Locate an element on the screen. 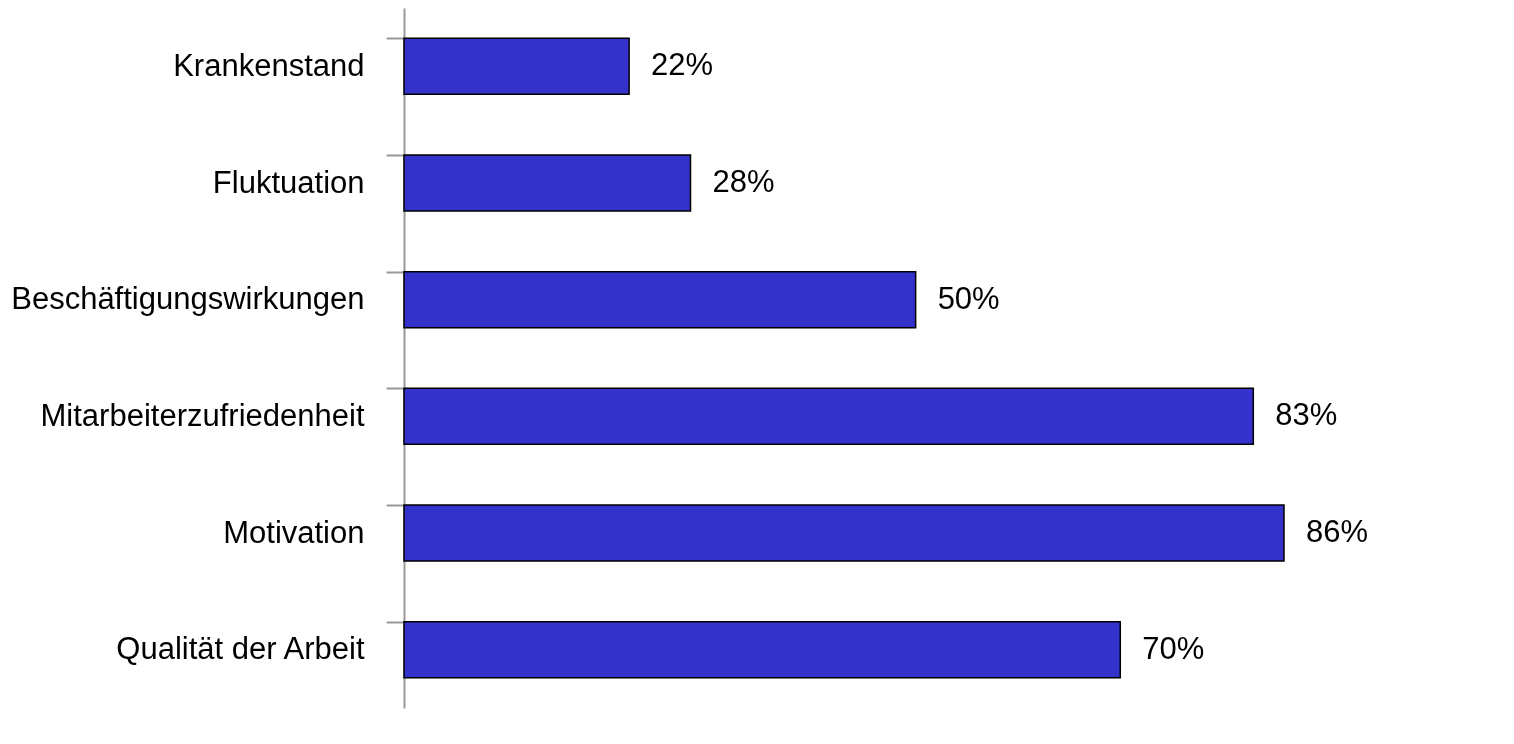 The width and height of the screenshot is (1514, 744). y-tick-label: Mitarbeiterzufriedenheit is located at coordinates (202, 415).